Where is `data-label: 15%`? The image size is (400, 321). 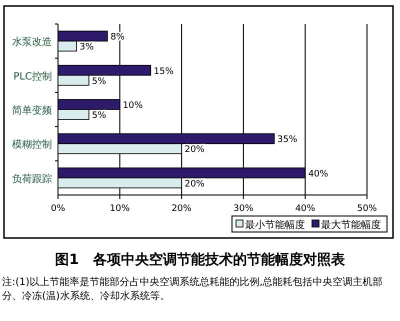 data-label: 15% is located at coordinates (164, 71).